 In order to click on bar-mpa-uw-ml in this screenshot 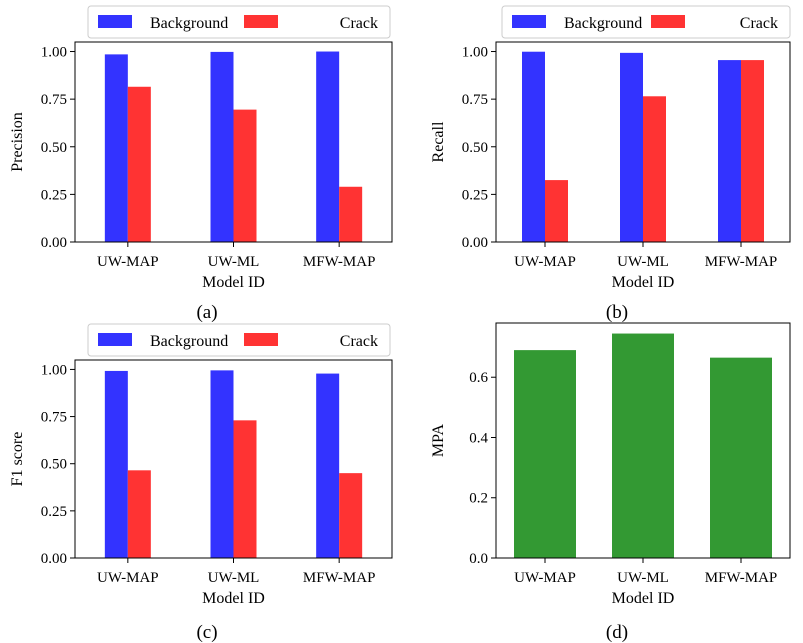, I will do `click(643, 445)`.